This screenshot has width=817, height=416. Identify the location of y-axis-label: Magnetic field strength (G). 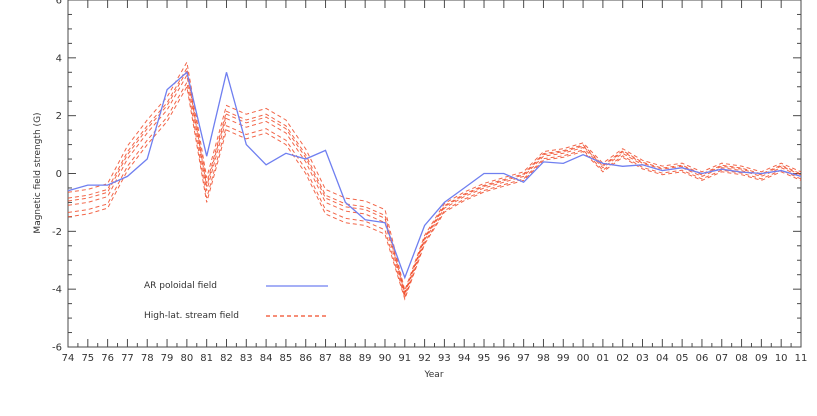
(38, 172).